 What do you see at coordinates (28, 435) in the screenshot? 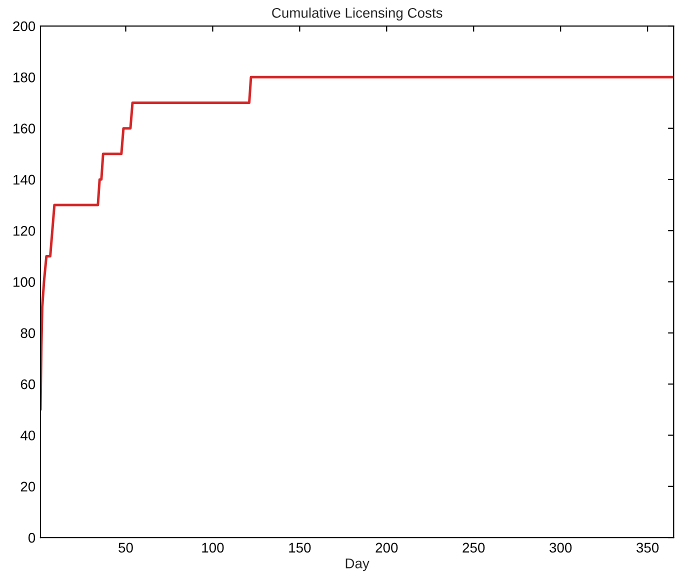
I see `y-tick-label: 40` at bounding box center [28, 435].